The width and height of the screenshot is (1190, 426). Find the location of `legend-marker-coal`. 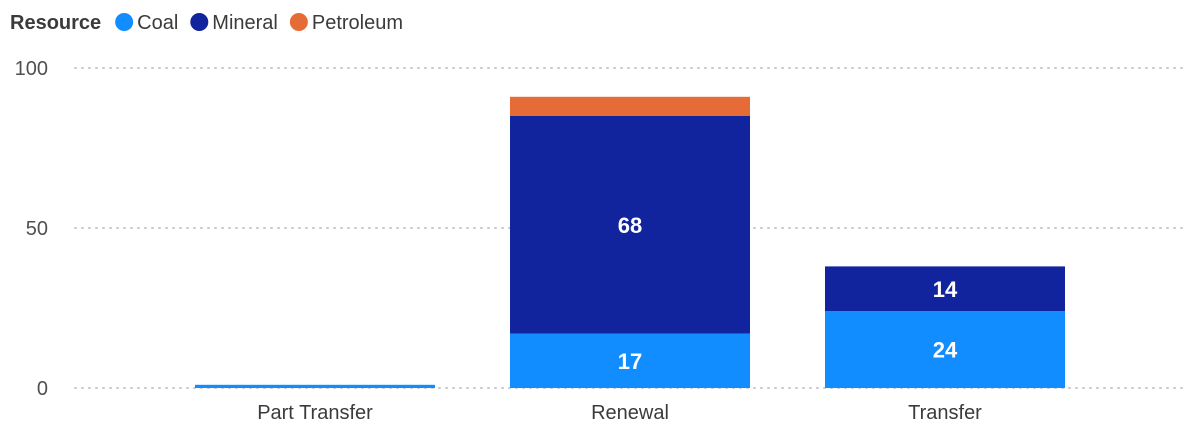

legend-marker-coal is located at coordinates (124, 22).